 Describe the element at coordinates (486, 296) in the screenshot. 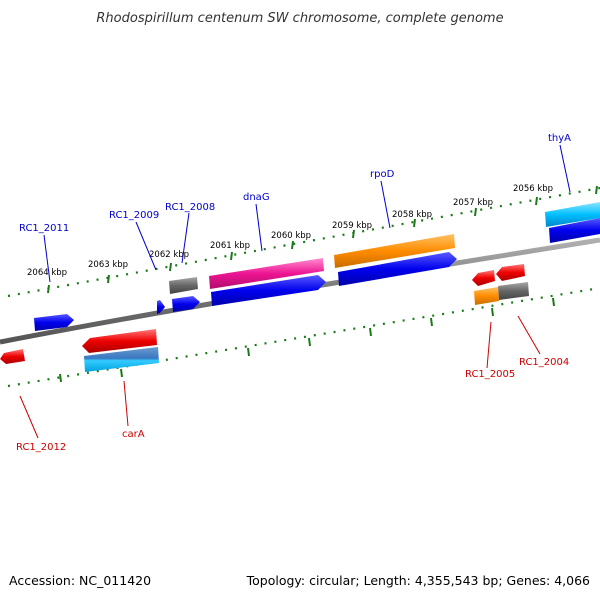

I see `gene-arrow-rc1-2005` at that location.